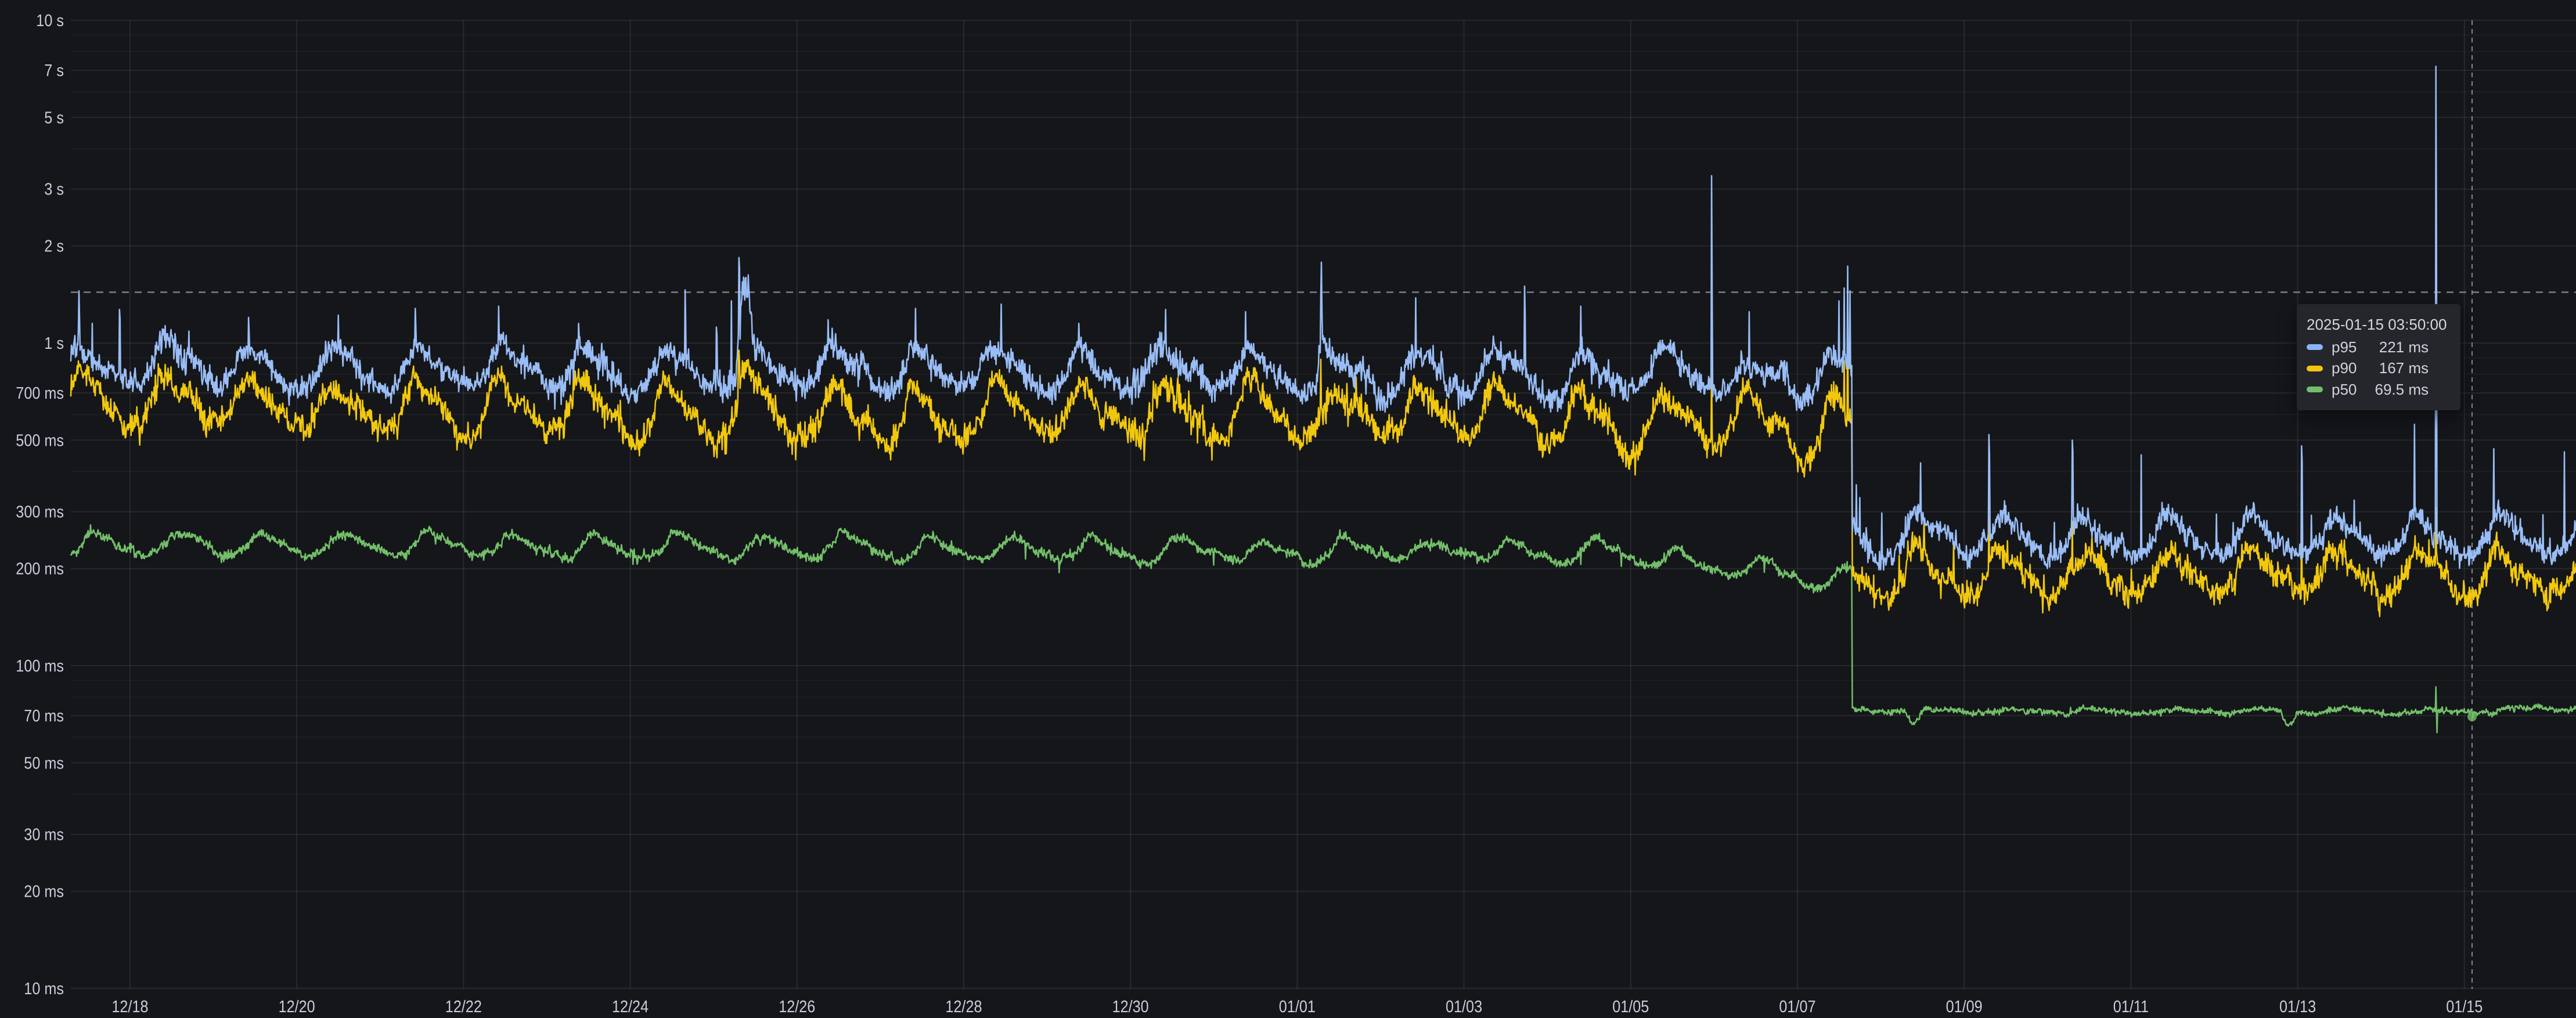  What do you see at coordinates (1130, 1007) in the screenshot?
I see `svg-text: 12/30` at bounding box center [1130, 1007].